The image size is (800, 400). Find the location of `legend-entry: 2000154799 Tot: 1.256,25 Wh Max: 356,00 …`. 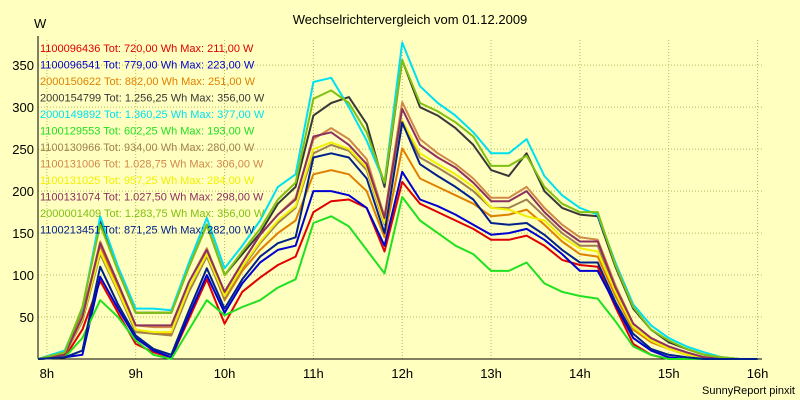

legend-entry: 2000154799 Tot: 1.256,25 Wh Max: 356,00 … is located at coordinates (152, 99).